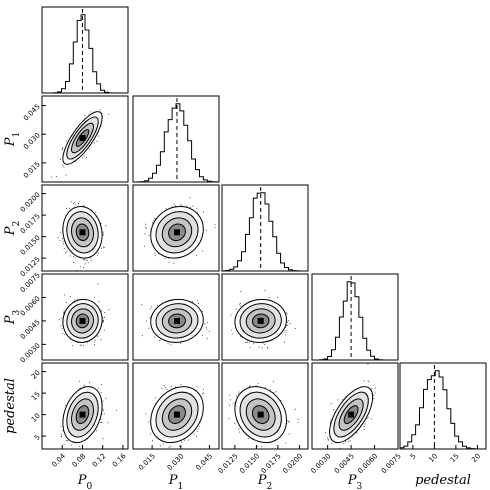  Describe the element at coordinates (12, 139) in the screenshot. I see `y-axis-label-P1: P1` at that location.